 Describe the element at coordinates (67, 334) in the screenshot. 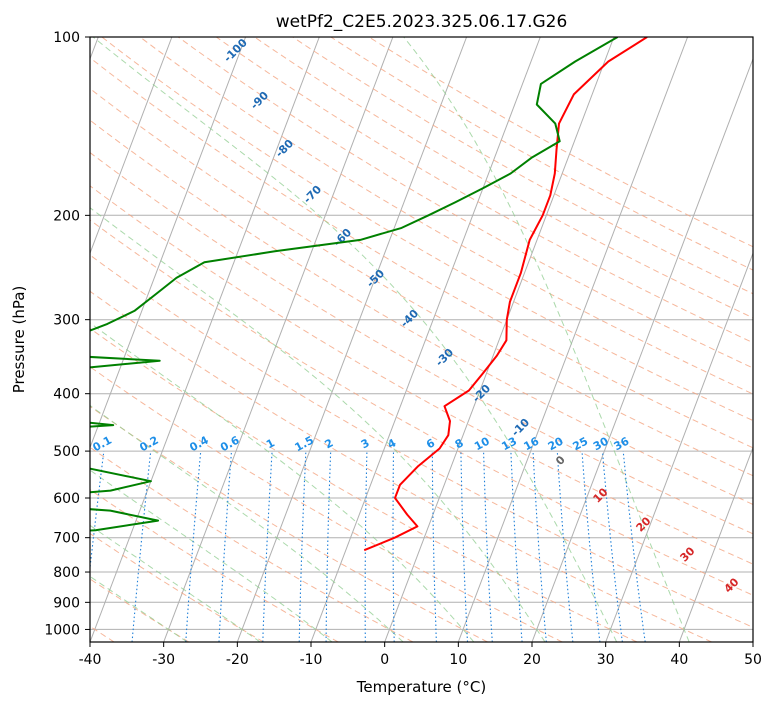

I see `y-axis: 100 200 300 400 500 600 700 800 900 1000` at that location.